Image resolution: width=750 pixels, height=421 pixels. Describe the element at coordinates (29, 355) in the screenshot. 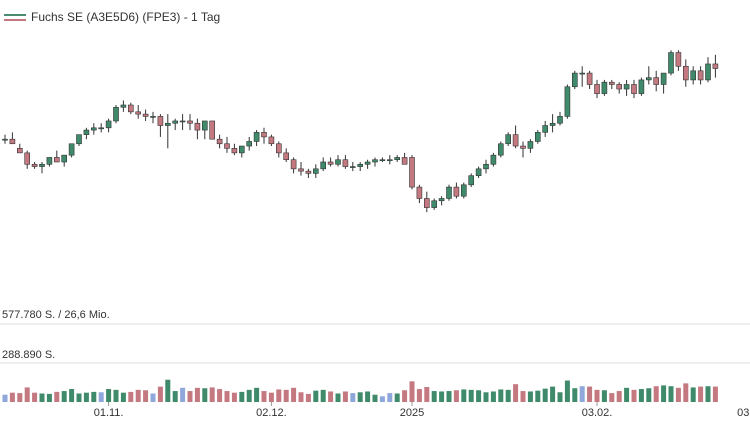

I see `volume-mid-label: 288.890 S.` at that location.